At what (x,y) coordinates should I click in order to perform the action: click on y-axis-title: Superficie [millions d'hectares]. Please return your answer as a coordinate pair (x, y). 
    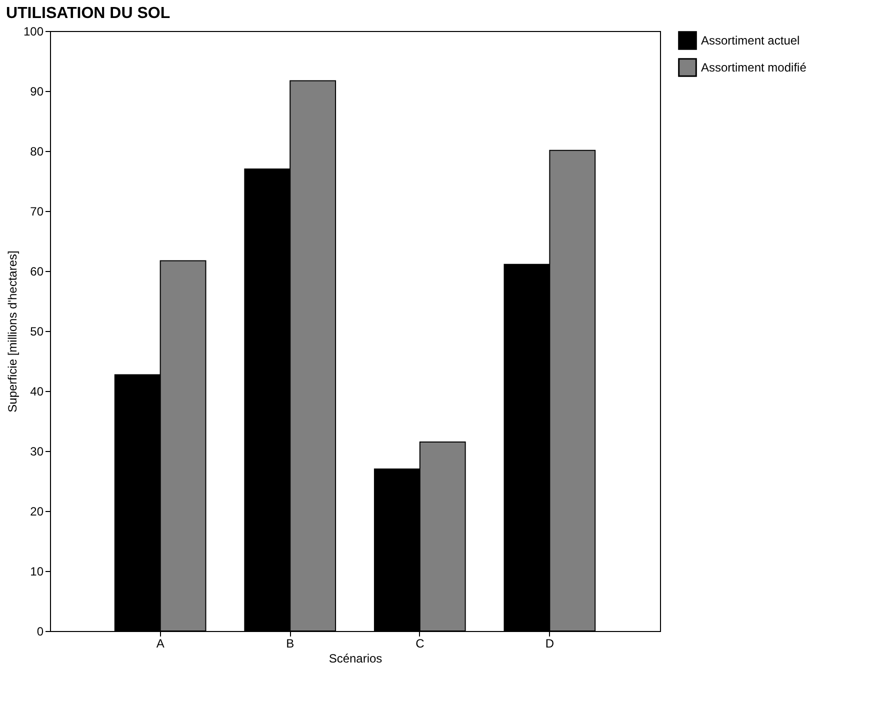
    Looking at the image, I should click on (12, 331).